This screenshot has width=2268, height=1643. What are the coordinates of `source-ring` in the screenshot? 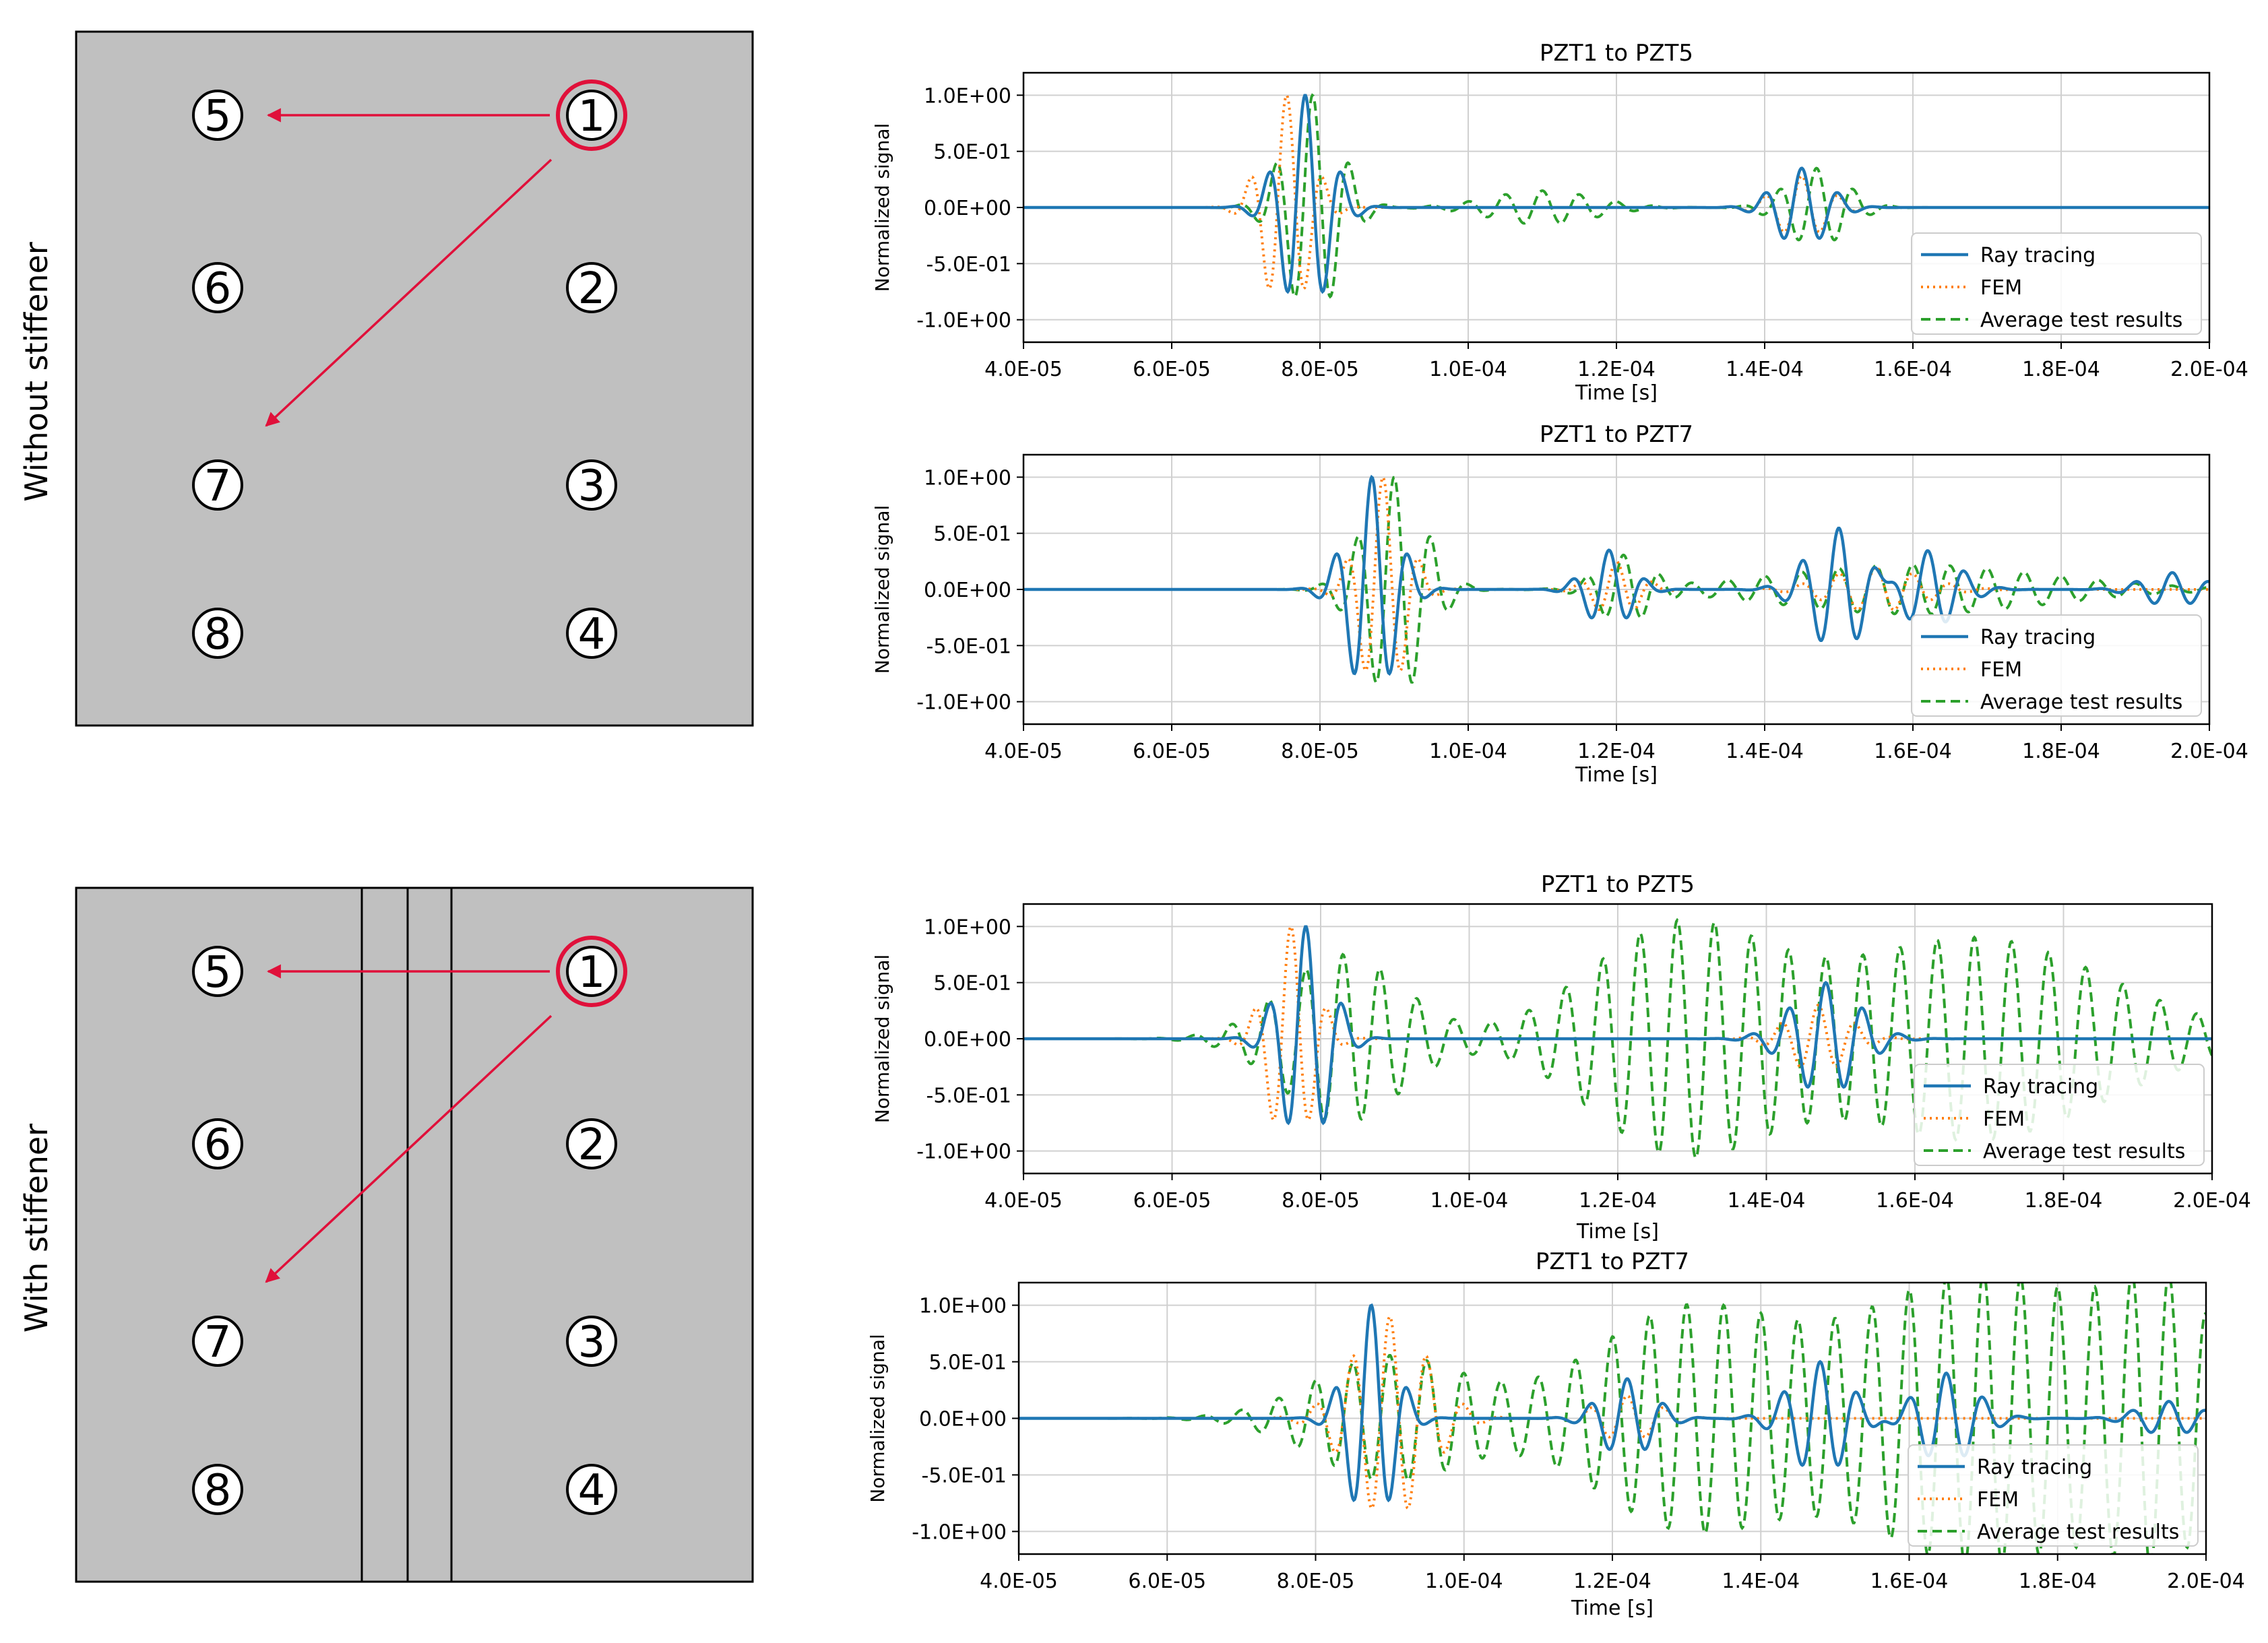 It's located at (592, 971).